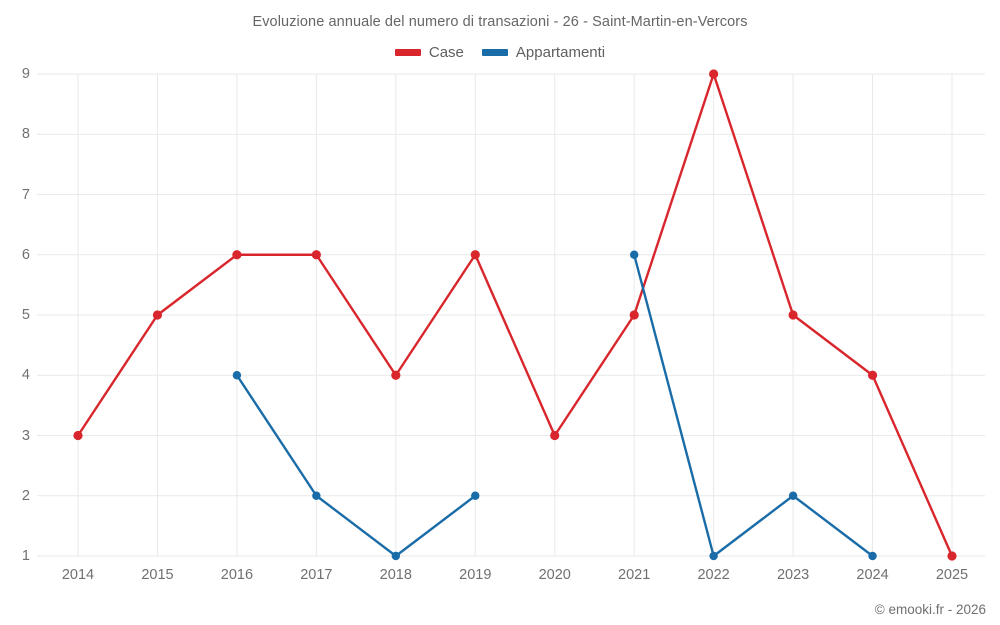 This screenshot has height=625, width=1000. I want to click on x-axis-tick-label: 2020, so click(554, 575).